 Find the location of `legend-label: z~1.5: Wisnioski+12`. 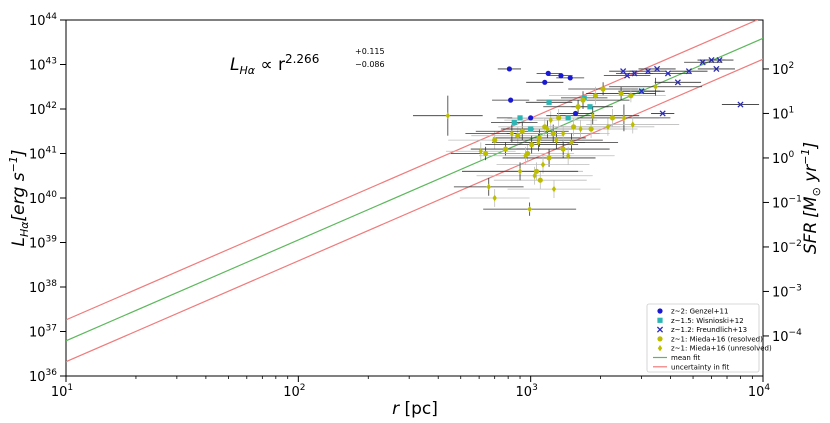

legend-label: z~1.5: Wisnioski+12 is located at coordinates (707, 321).